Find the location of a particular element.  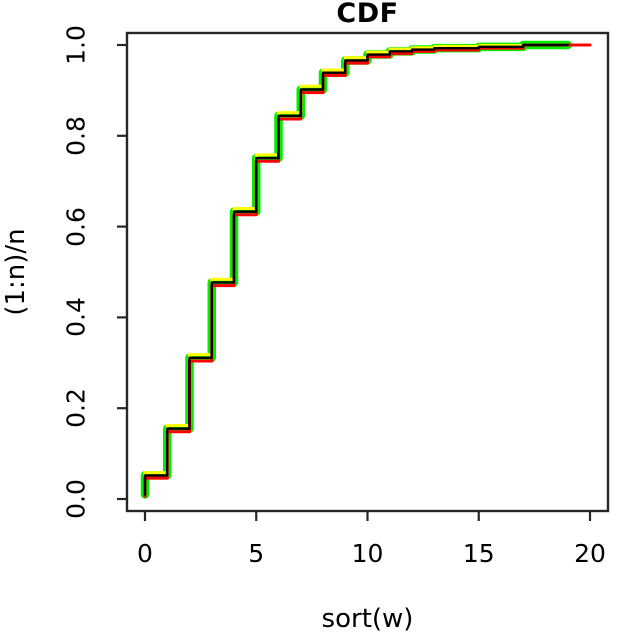

y-tick-label: 1.0 is located at coordinates (76, 45).